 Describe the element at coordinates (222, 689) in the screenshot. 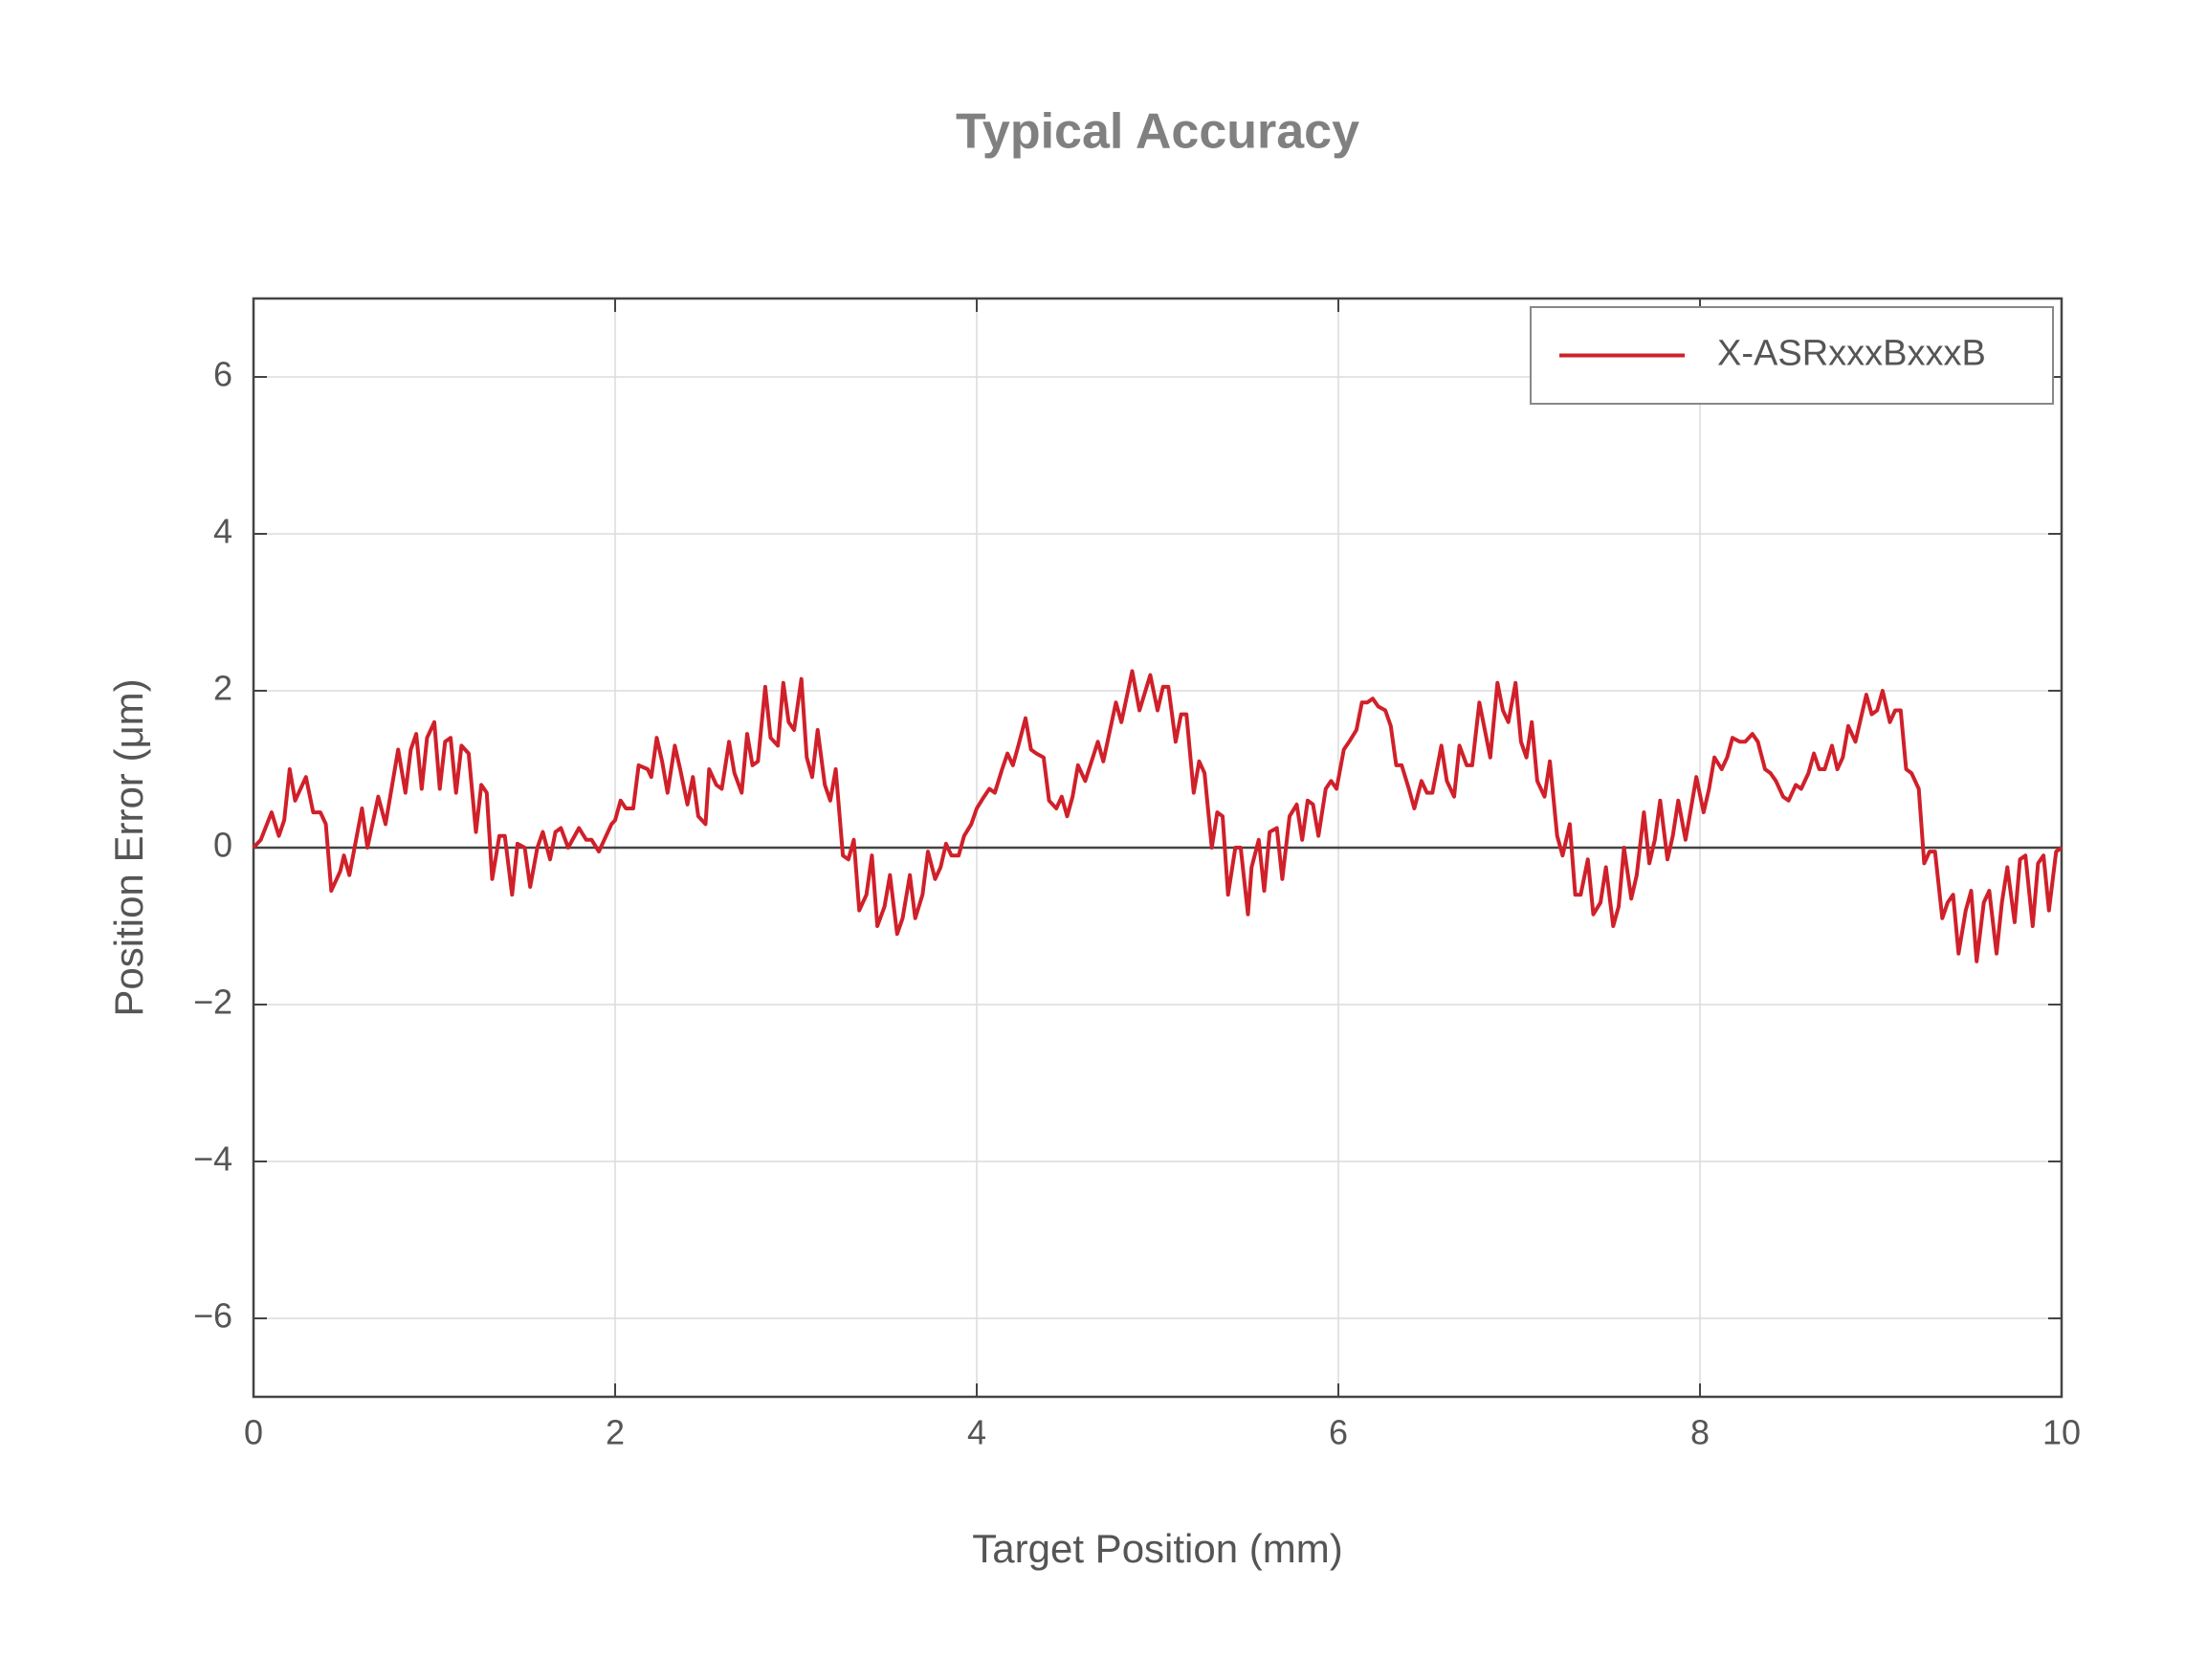

I see `y-tick-label: 2` at that location.